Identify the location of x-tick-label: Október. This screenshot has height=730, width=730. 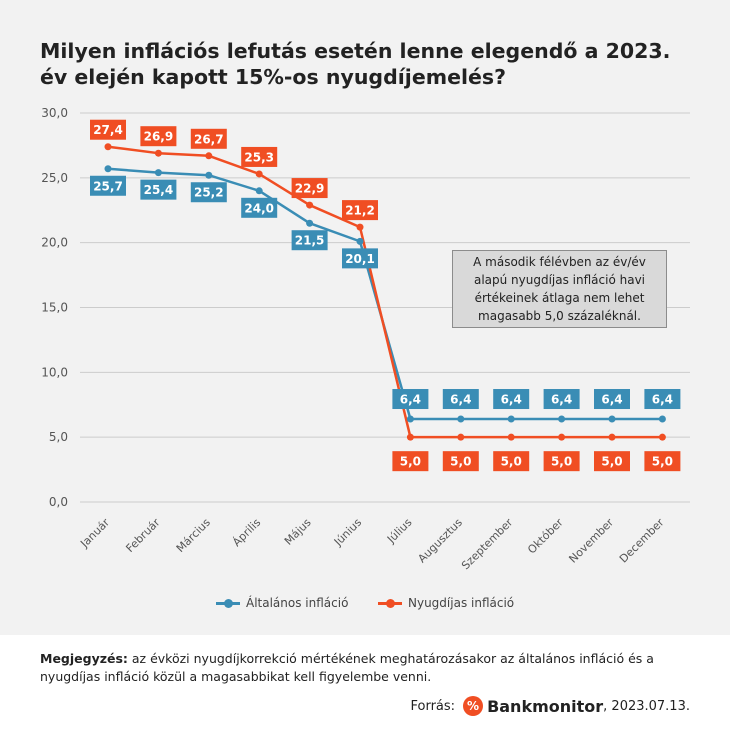
(545, 536).